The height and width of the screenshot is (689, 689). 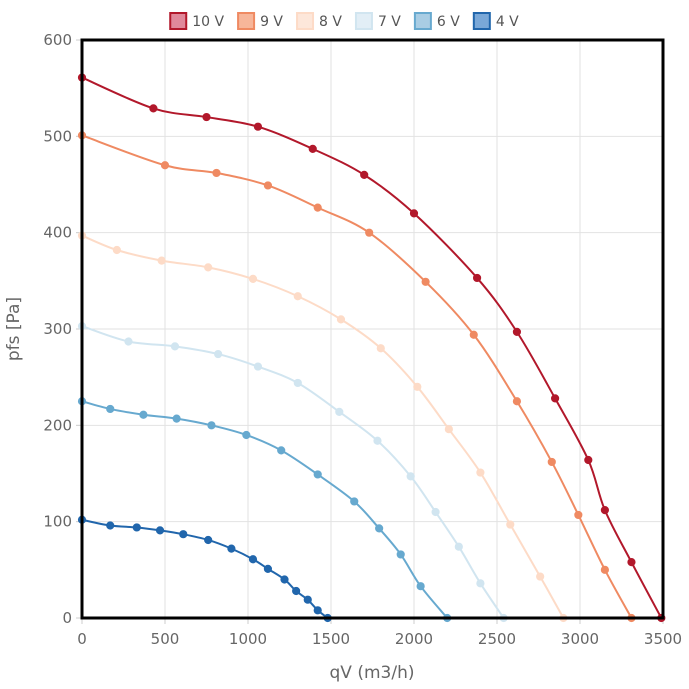 What do you see at coordinates (208, 22) in the screenshot?
I see `legend-label: 10 V` at bounding box center [208, 22].